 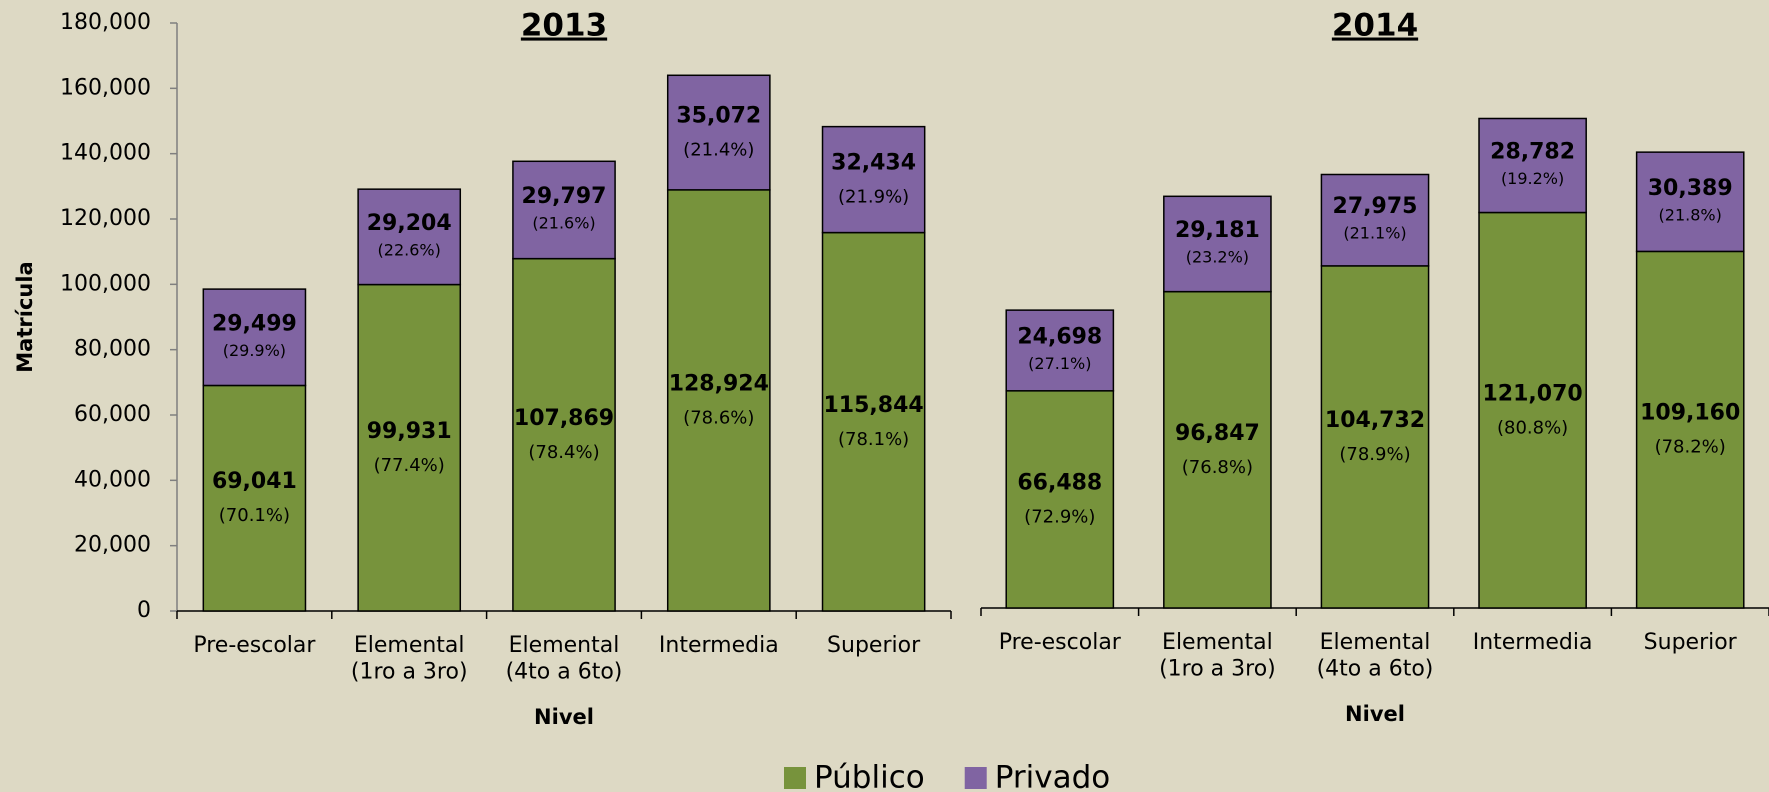 I want to click on value-label: 96,847, so click(x=1217, y=433).